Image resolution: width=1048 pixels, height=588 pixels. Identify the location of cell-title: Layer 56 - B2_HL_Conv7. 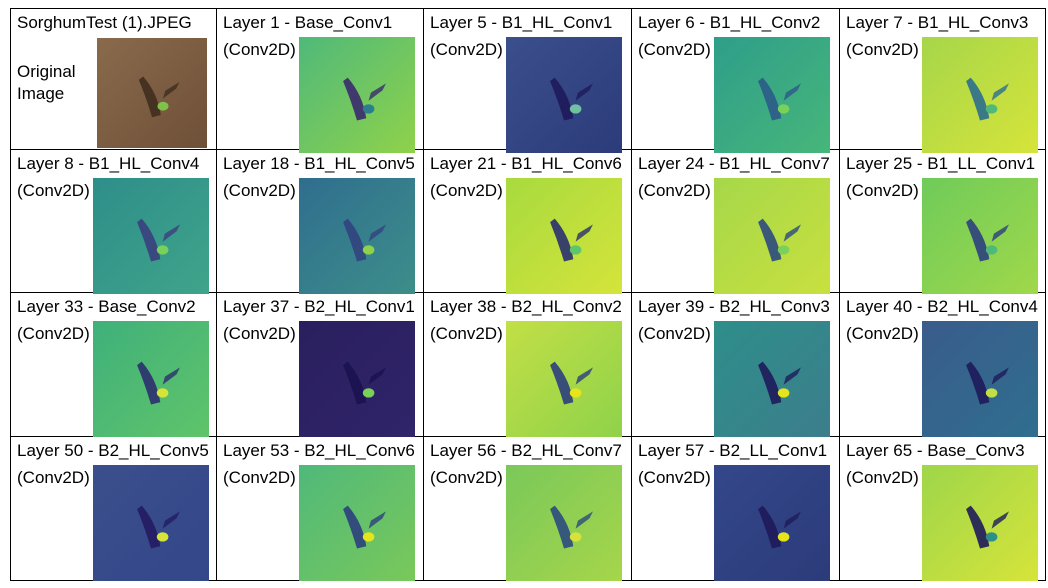
(526, 450).